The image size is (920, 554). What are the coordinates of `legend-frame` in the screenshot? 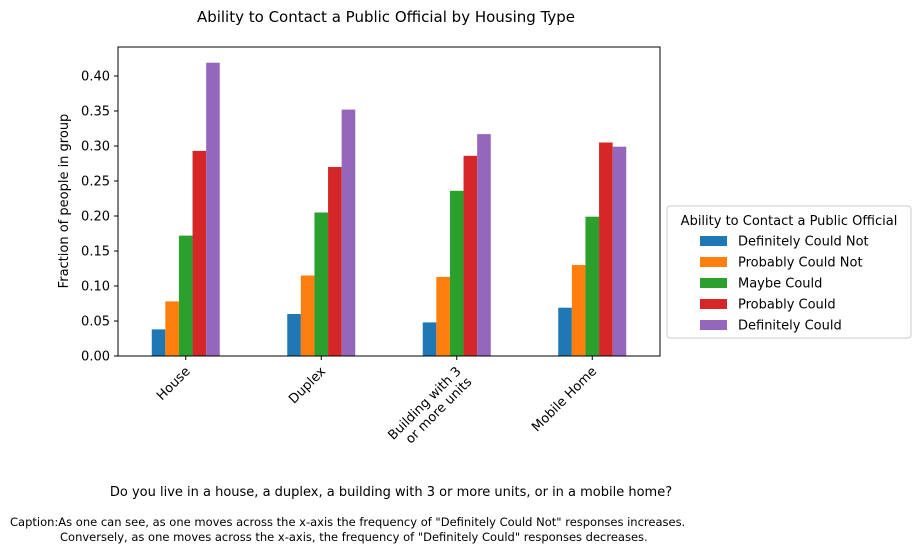 It's located at (789, 272).